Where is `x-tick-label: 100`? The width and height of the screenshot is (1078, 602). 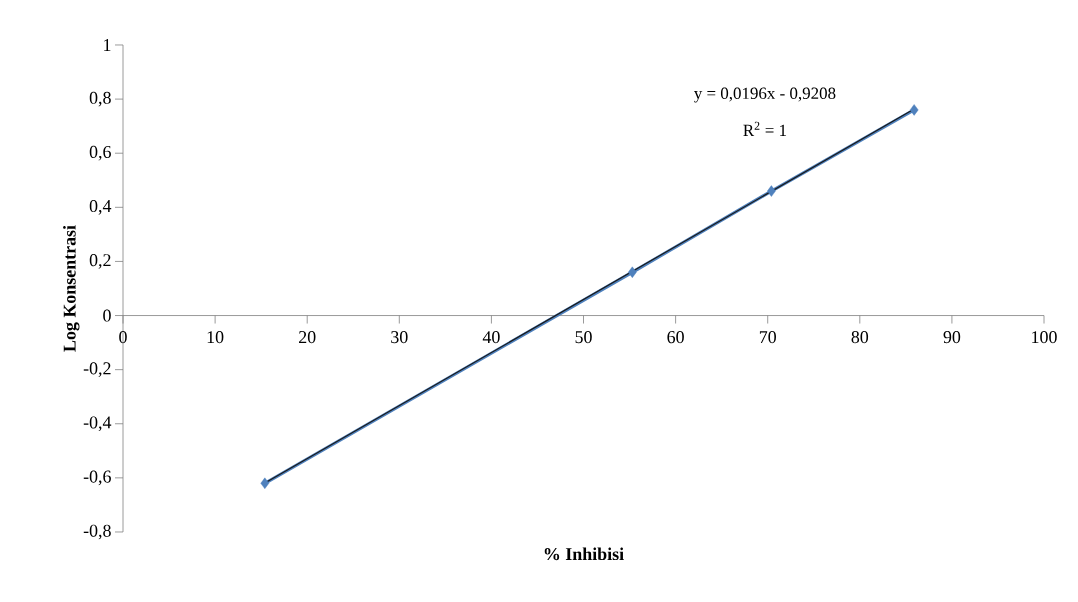 x-tick-label: 100 is located at coordinates (1044, 337).